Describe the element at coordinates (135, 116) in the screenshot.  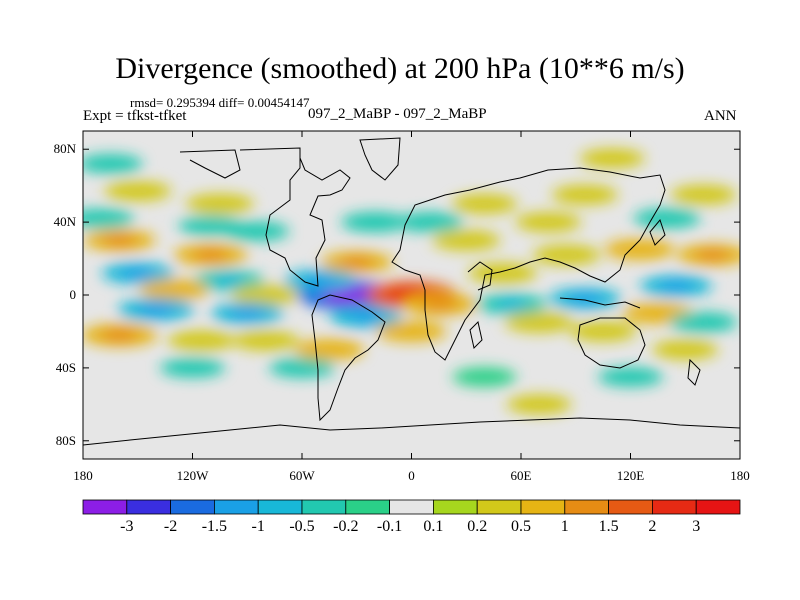
I see `experiment-label: Expt = tfkst-tfket` at that location.